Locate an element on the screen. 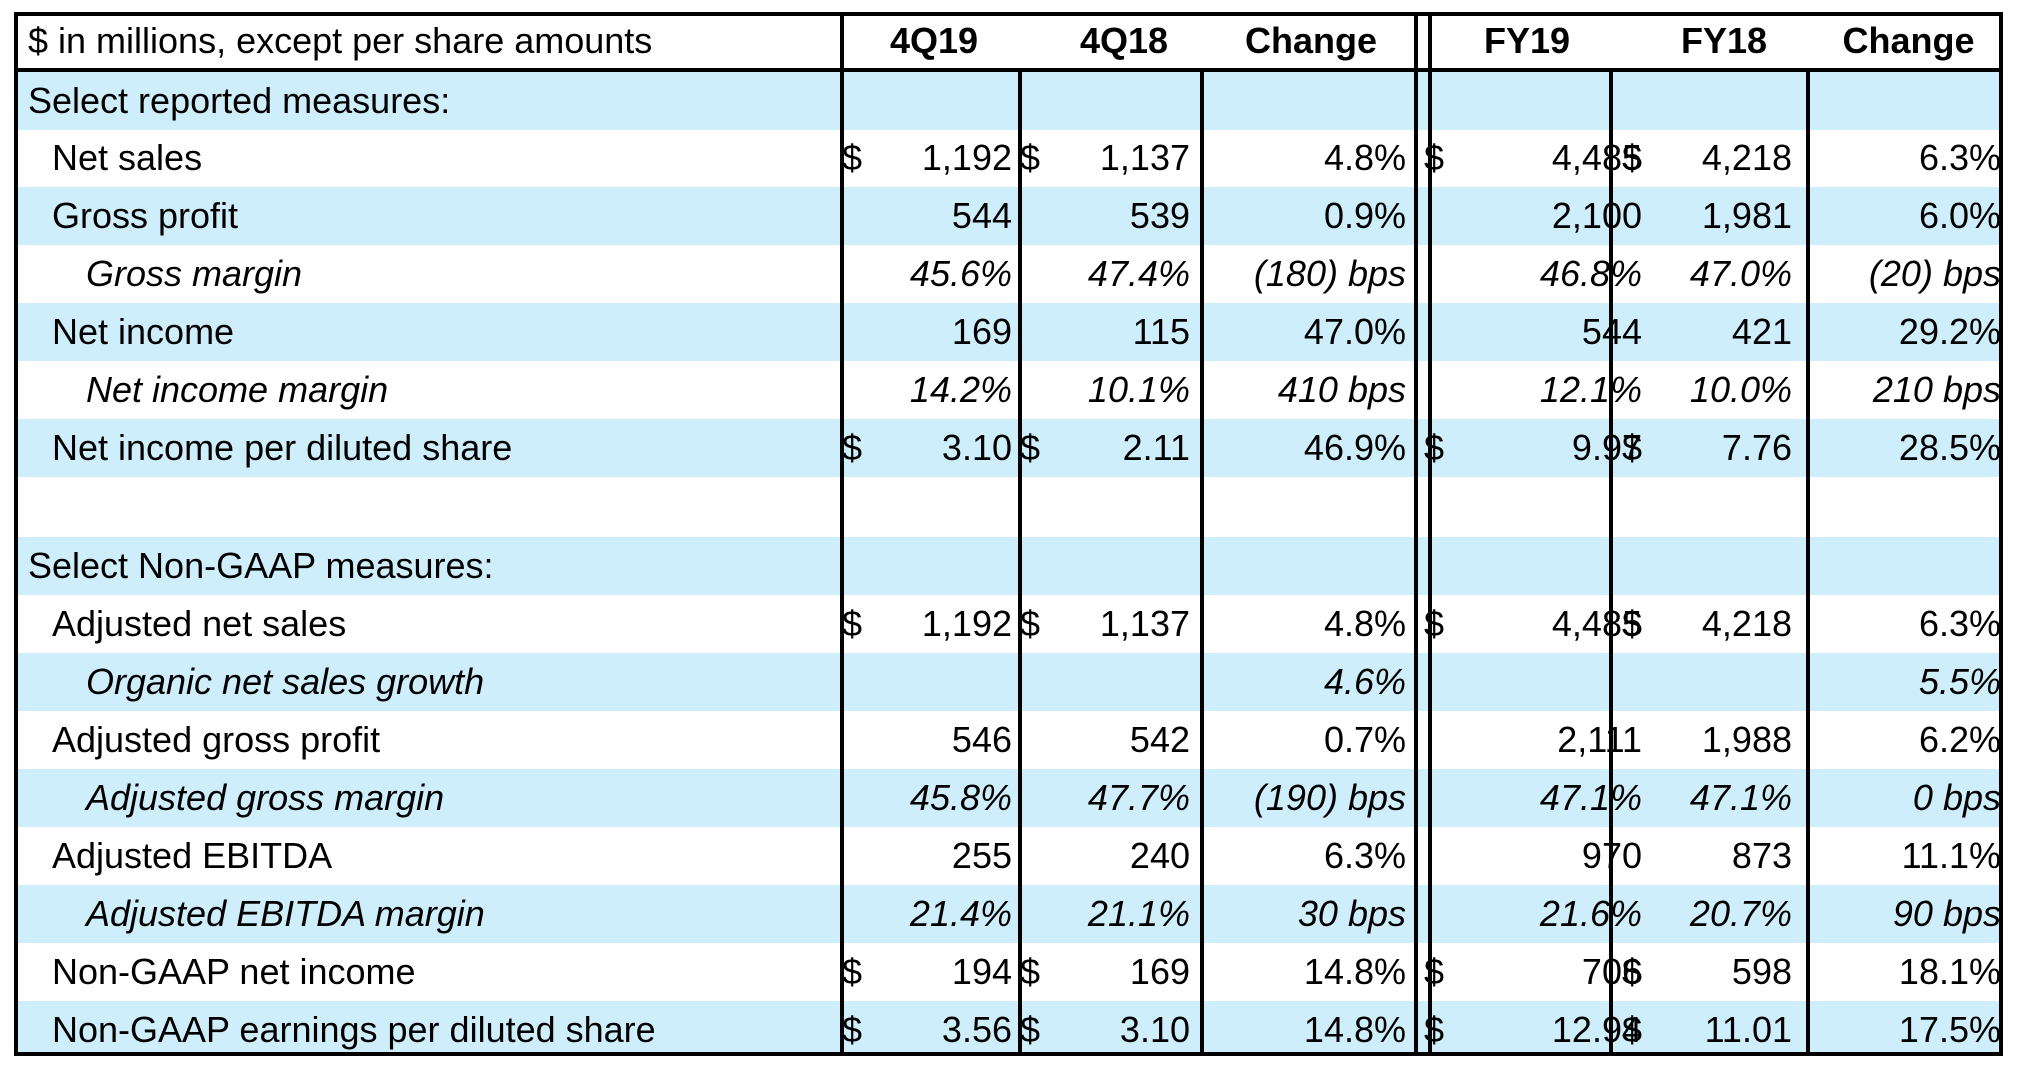  row-label: Select reported measures: is located at coordinates (239, 100).